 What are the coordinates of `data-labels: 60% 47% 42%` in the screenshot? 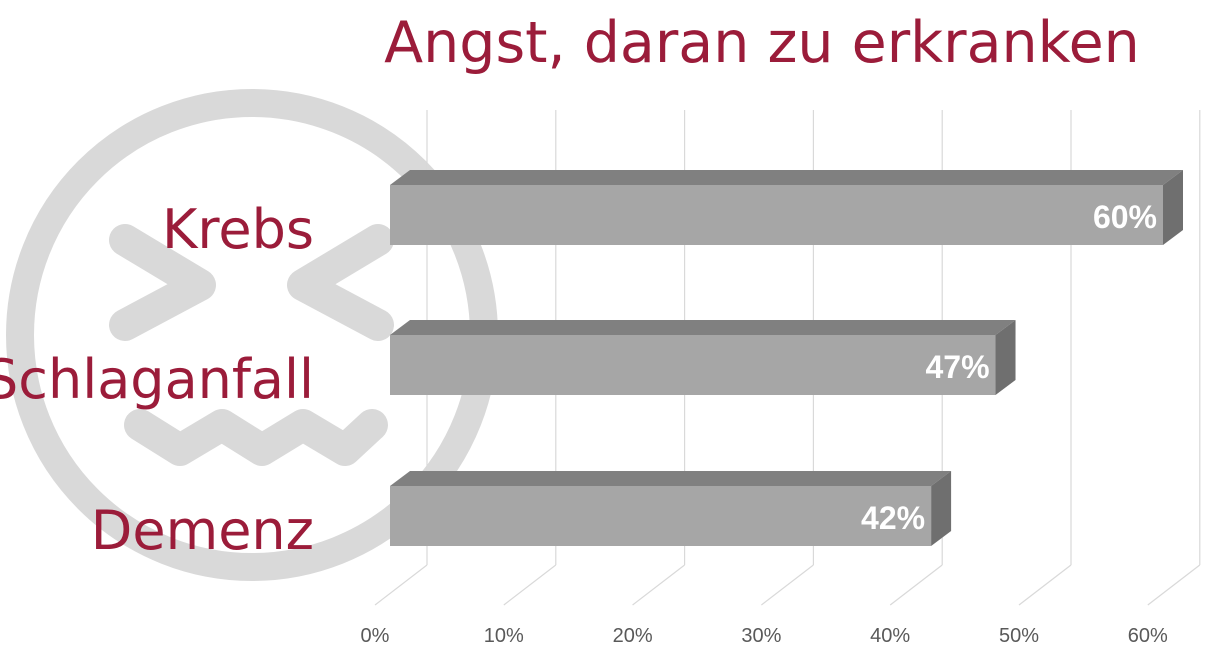 It's located at (1009, 367).